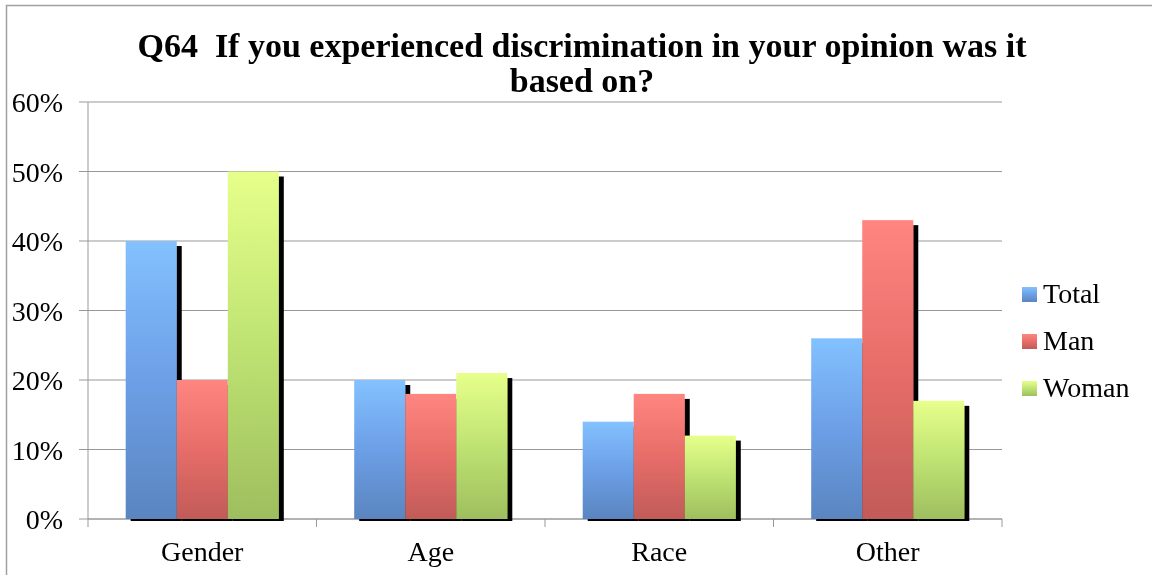 This screenshot has width=1152, height=575. Describe the element at coordinates (37, 450) in the screenshot. I see `y-tick-label: 10%` at that location.